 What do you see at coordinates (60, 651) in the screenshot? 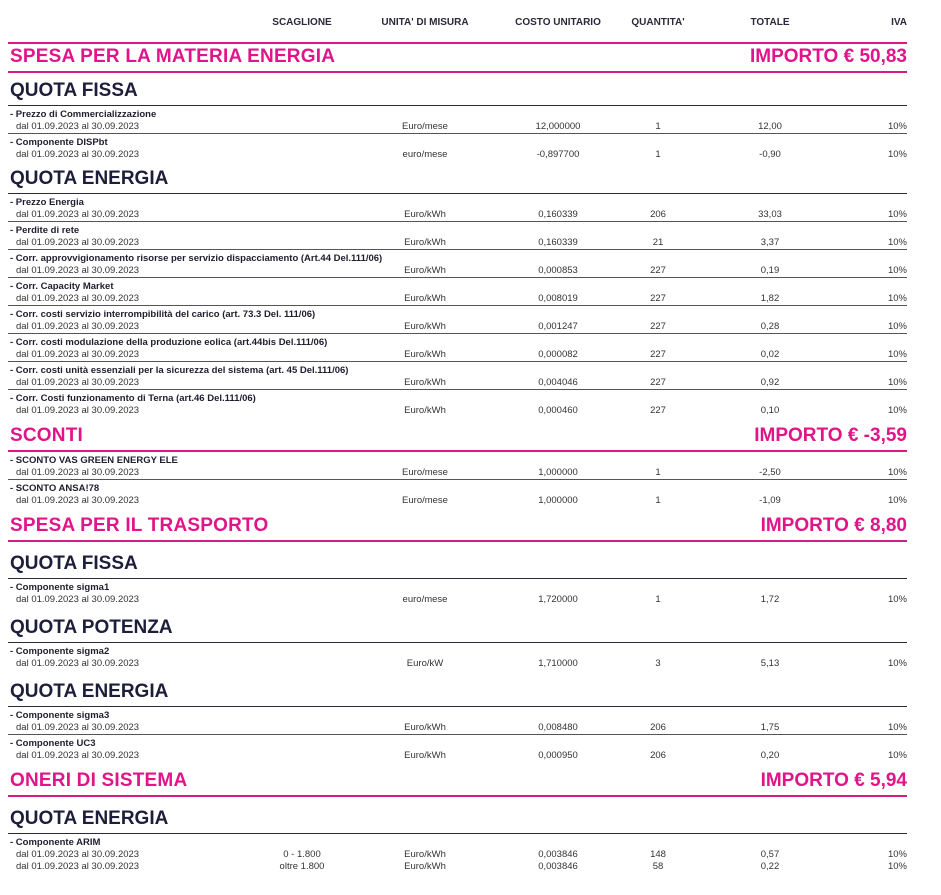
I see `item-name: - Componente sigma2` at bounding box center [60, 651].